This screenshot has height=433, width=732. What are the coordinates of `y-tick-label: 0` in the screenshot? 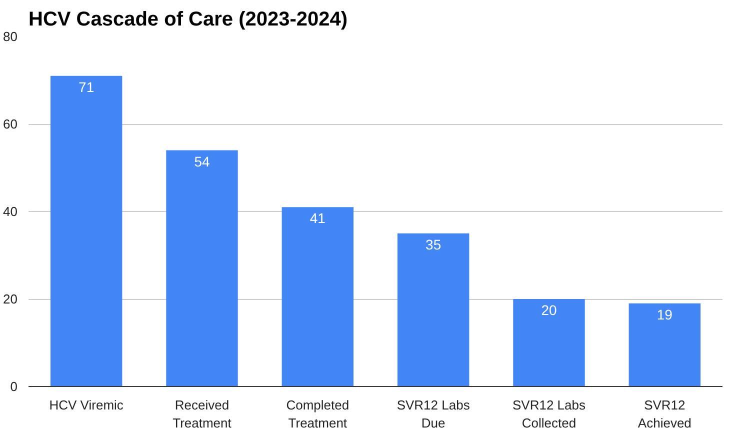 It's located at (14, 386).